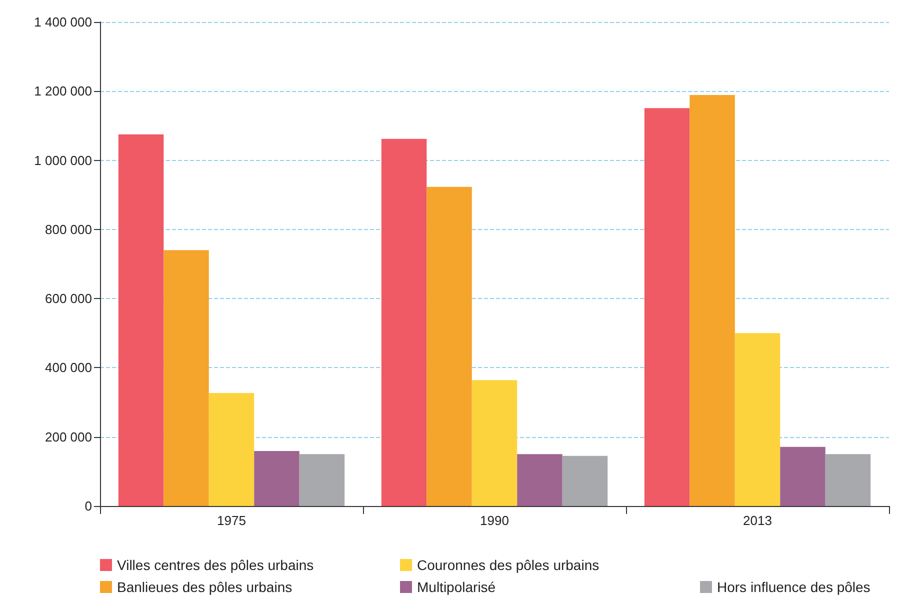 This screenshot has height=601, width=903. Describe the element at coordinates (456, 587) in the screenshot. I see `legend-label: Multipolarisé` at that location.